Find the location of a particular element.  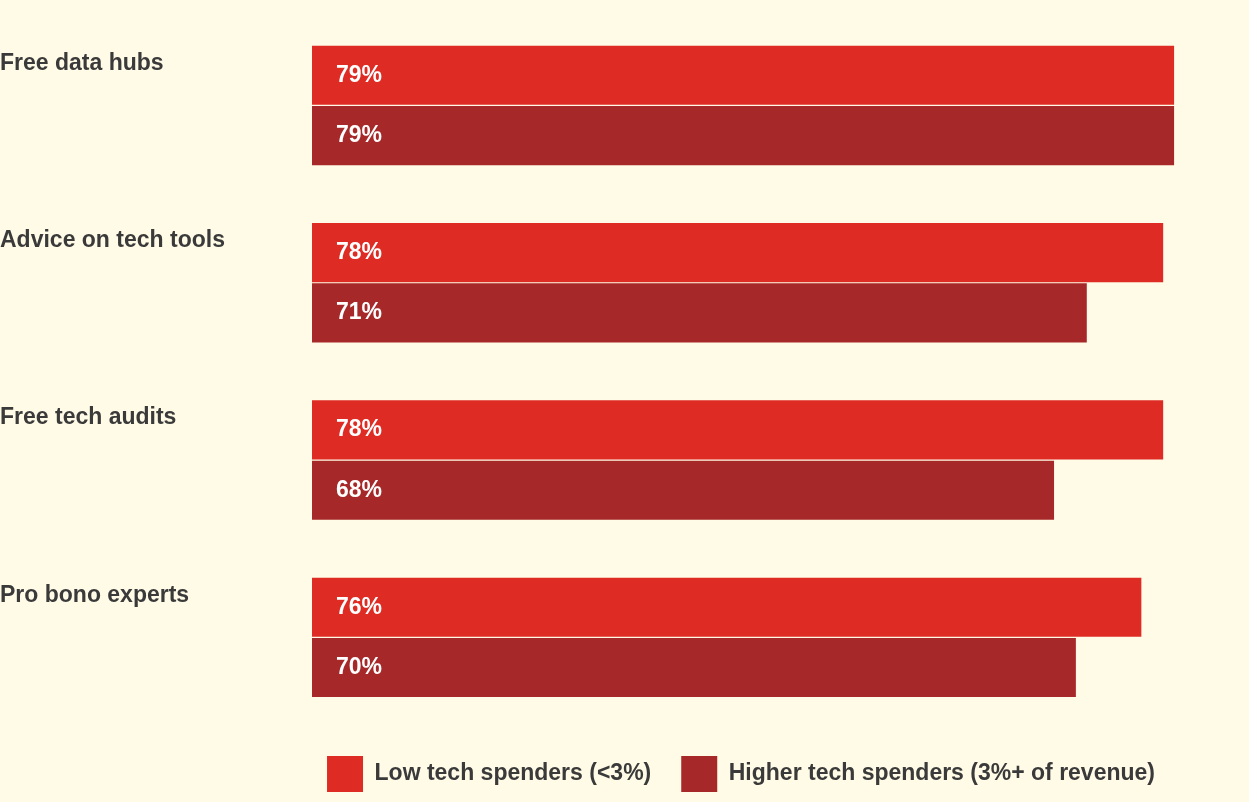

y-tick-label: Pro bono experts is located at coordinates (95, 593).